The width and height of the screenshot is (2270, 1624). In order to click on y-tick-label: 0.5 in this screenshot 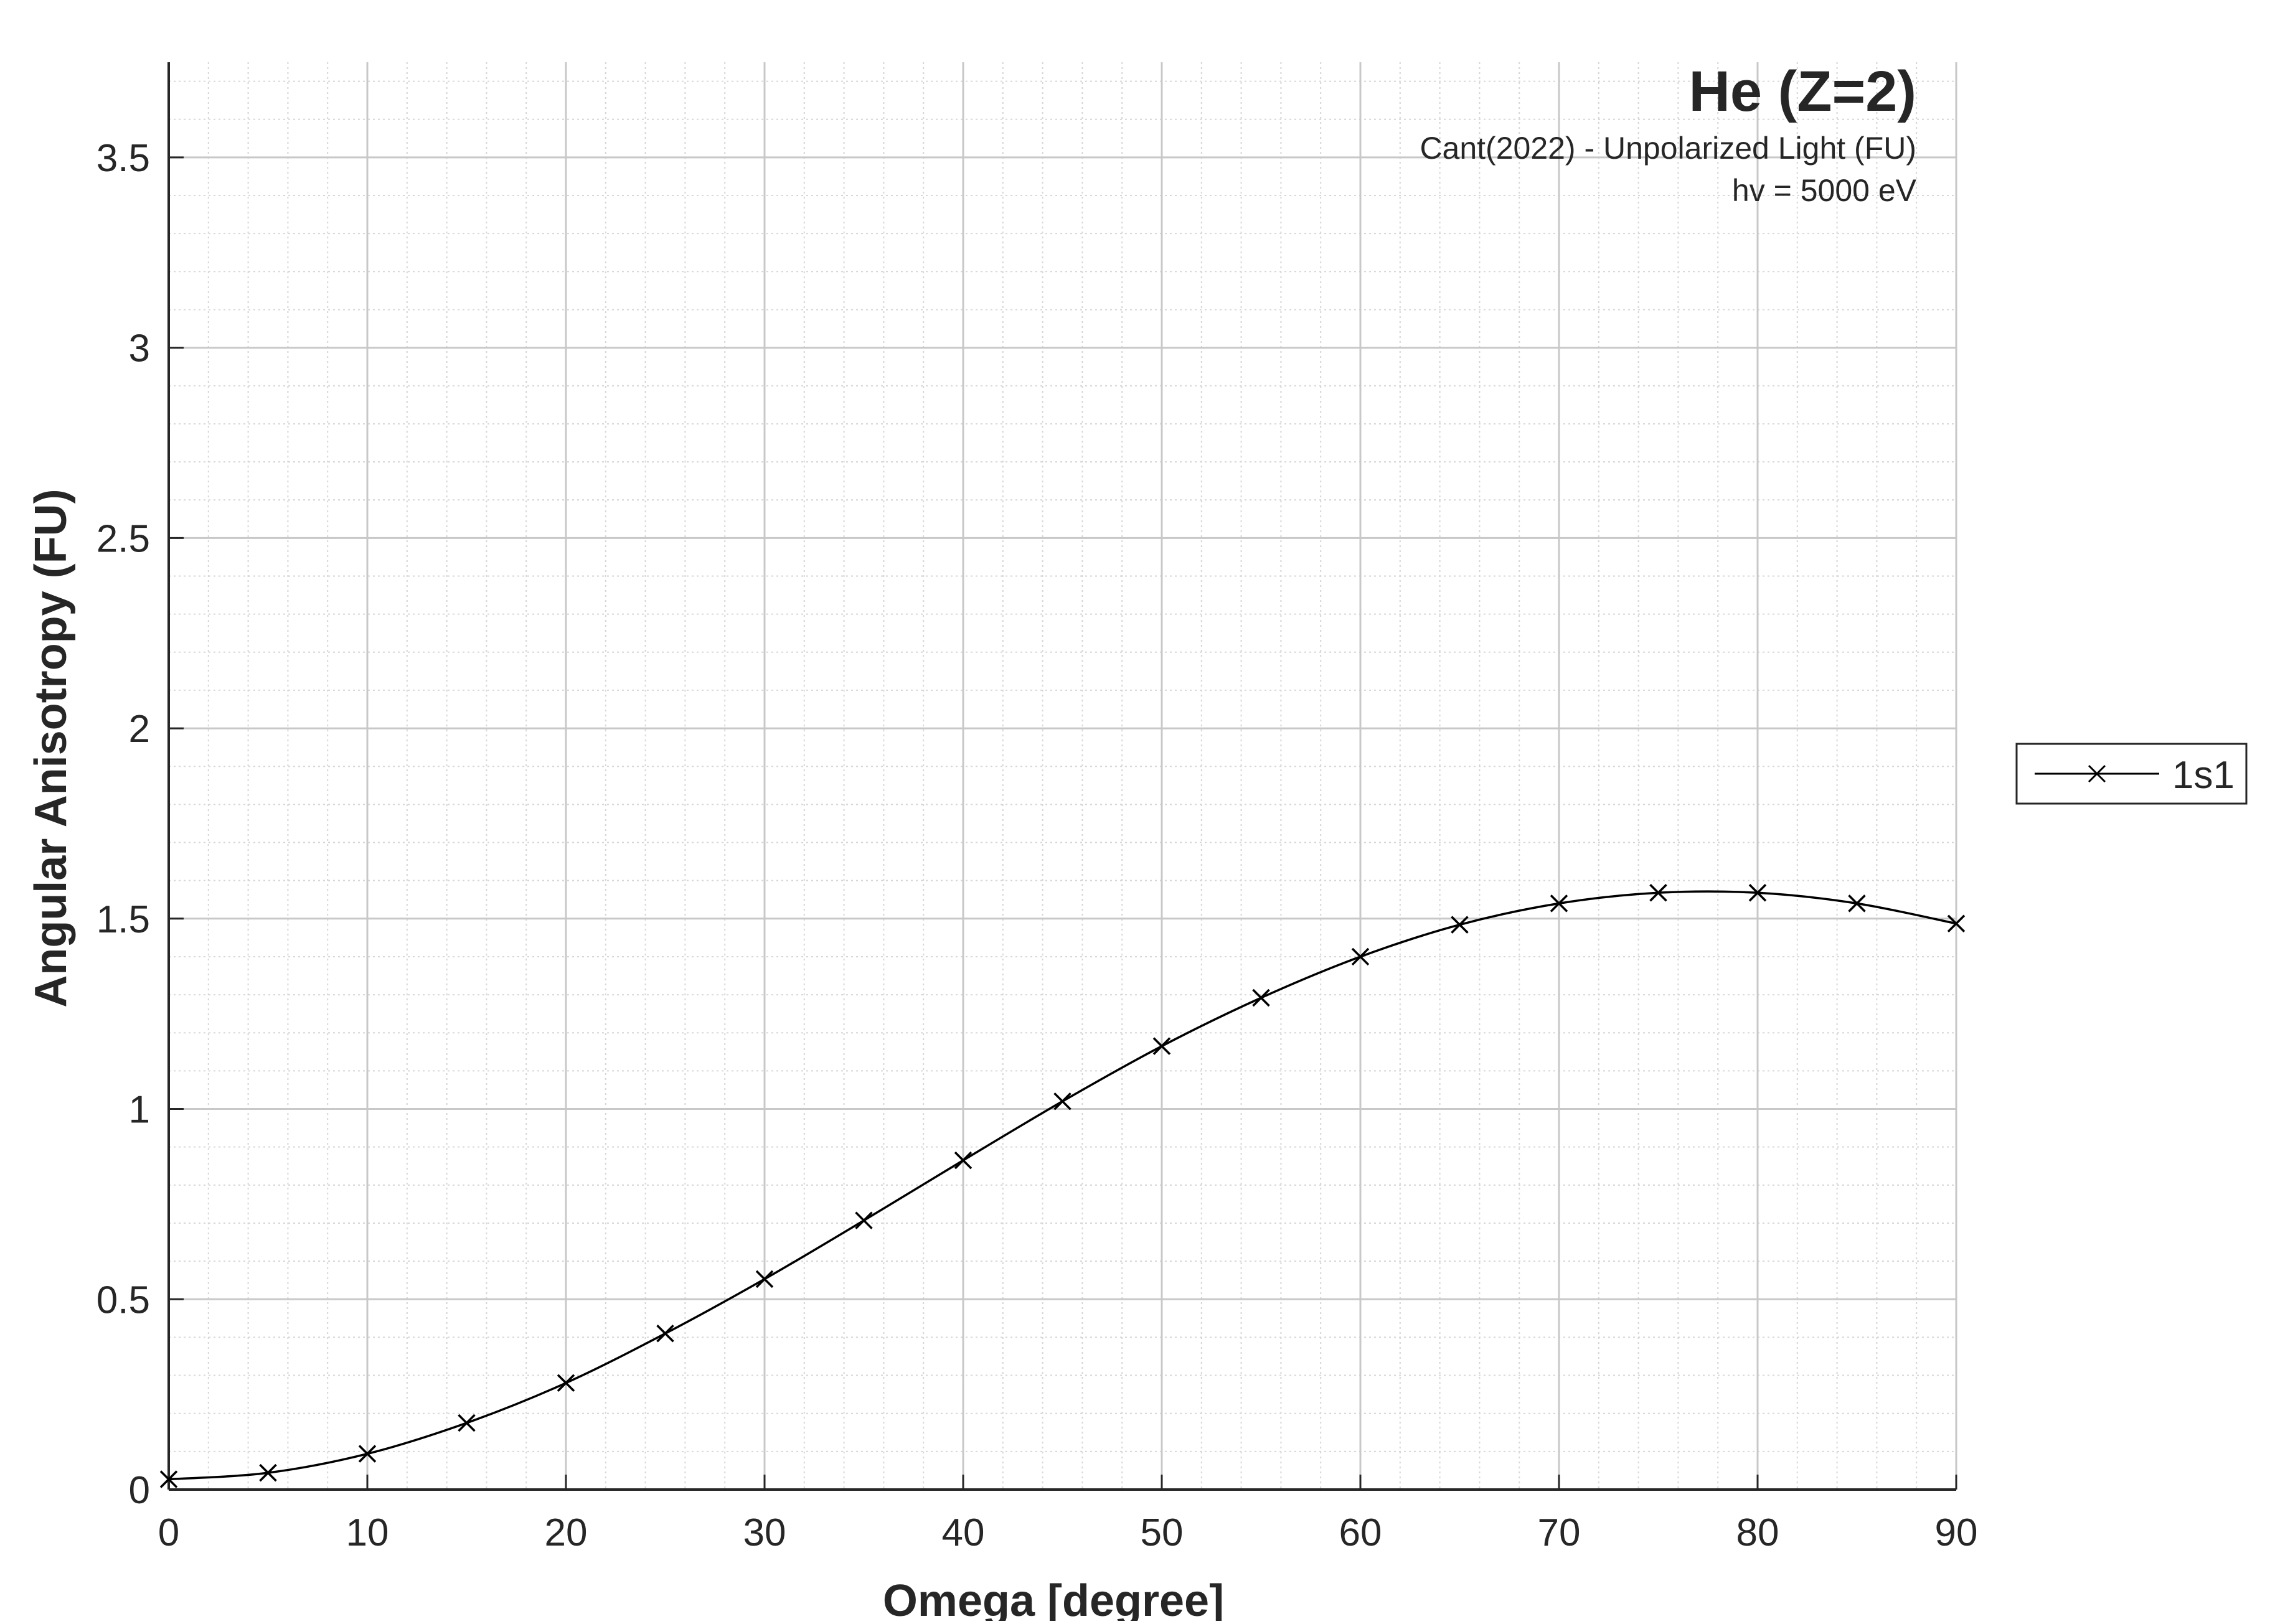, I will do `click(124, 1300)`.